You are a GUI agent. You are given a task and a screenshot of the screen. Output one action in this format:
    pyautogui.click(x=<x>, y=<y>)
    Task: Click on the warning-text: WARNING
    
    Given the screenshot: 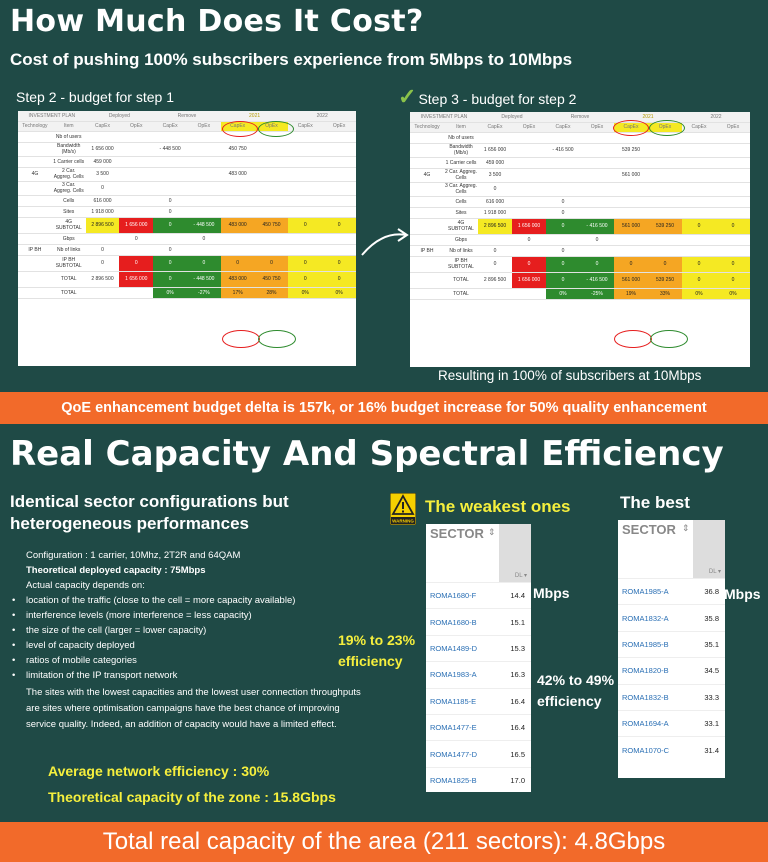 What is the action you would take?
    pyautogui.click(x=403, y=521)
    